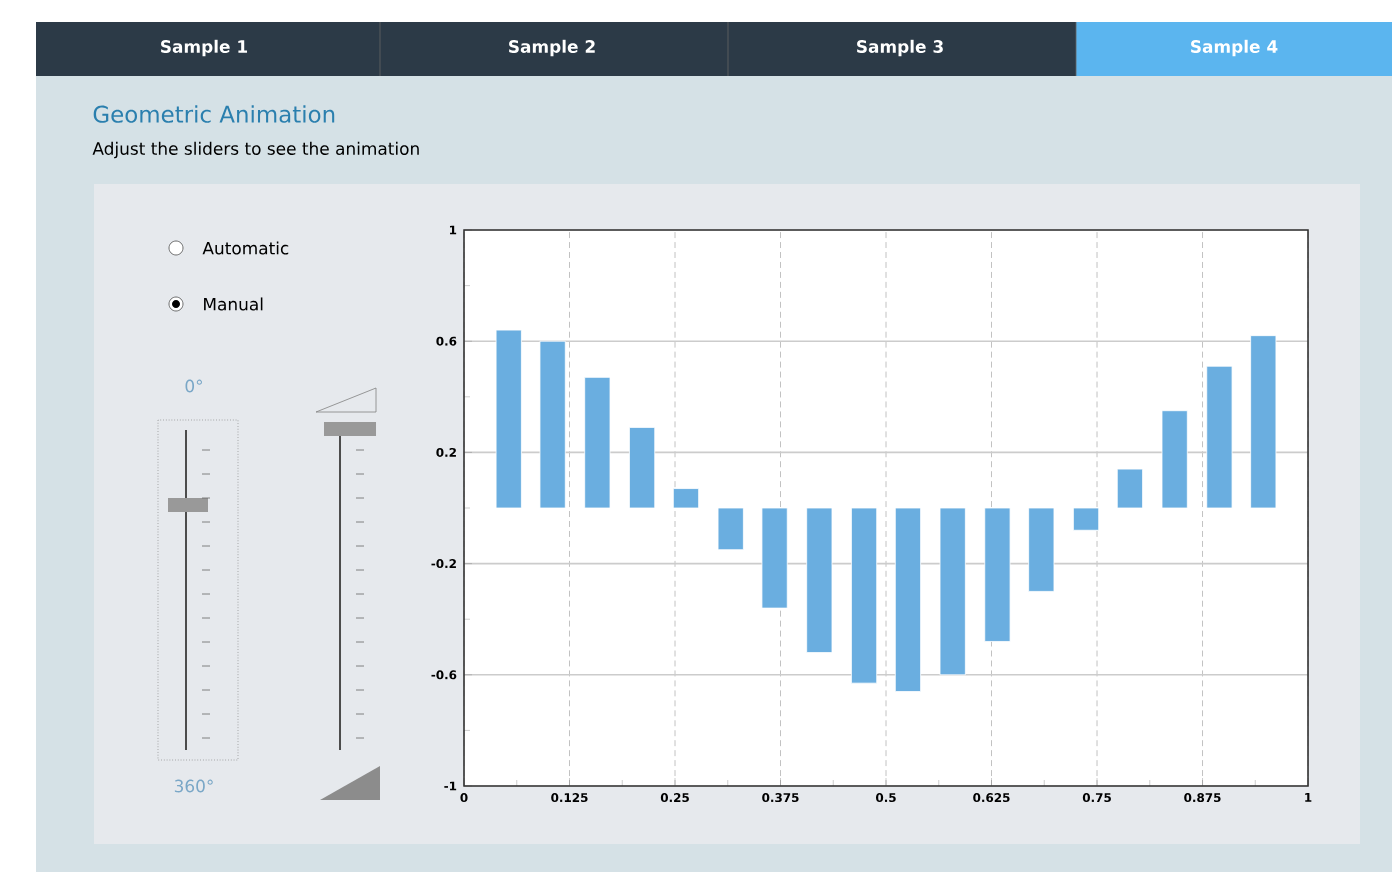 This screenshot has width=1392, height=872. Describe the element at coordinates (900, 48) in the screenshot. I see `text: Sample 3` at that location.